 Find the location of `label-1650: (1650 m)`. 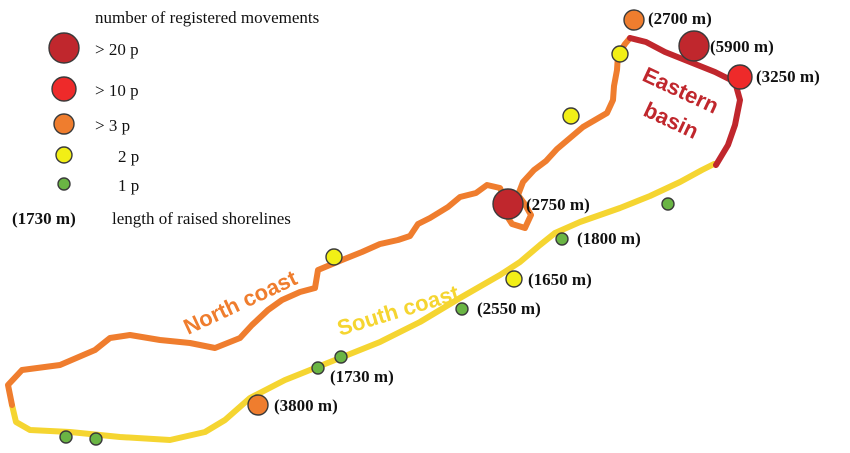

label-1650: (1650 m) is located at coordinates (560, 279).